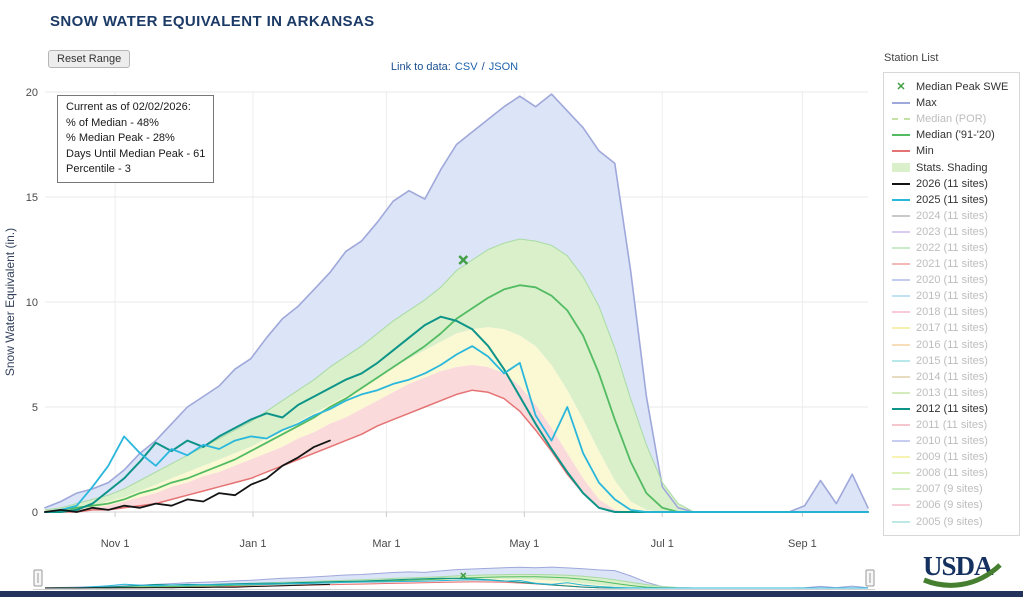 The width and height of the screenshot is (1023, 597). Describe the element at coordinates (951, 409) in the screenshot. I see `legend-item-2012-11-sites: 2012 (11 sites)` at that location.